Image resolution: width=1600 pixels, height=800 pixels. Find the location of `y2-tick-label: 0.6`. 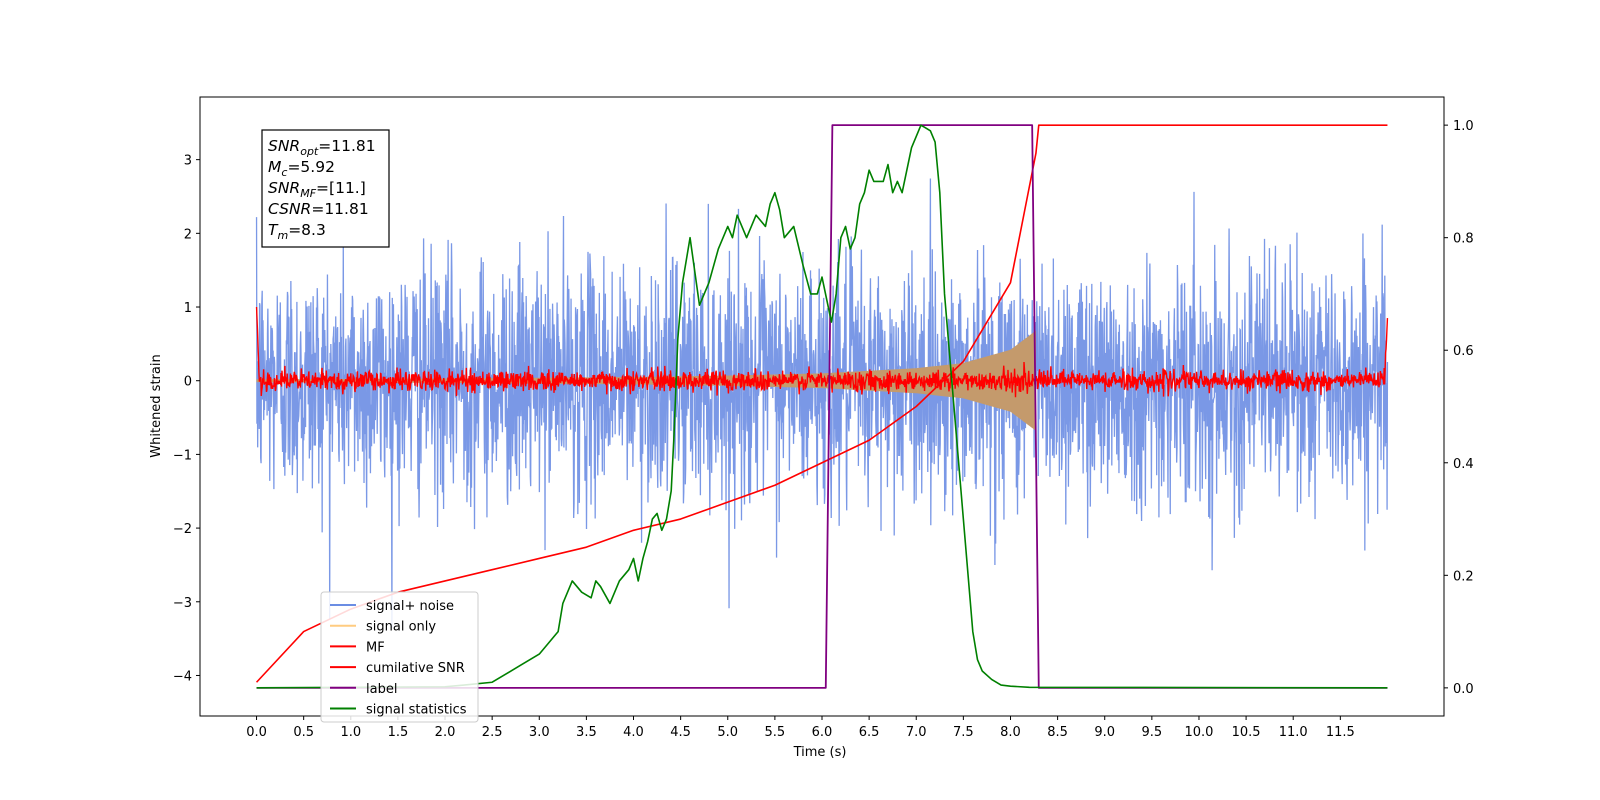

y2-tick-label: 0.6 is located at coordinates (1463, 351).